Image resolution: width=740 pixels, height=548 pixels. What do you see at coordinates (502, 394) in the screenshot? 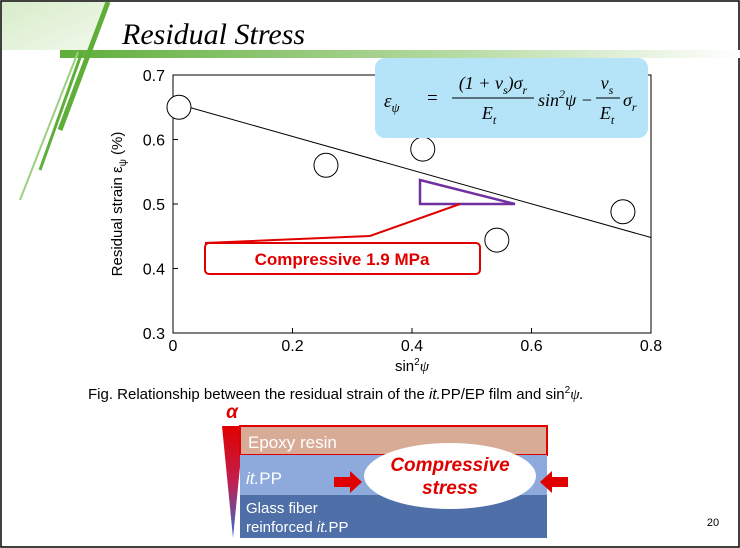
I see `caption-text: PP/EP film and sin` at bounding box center [502, 394].